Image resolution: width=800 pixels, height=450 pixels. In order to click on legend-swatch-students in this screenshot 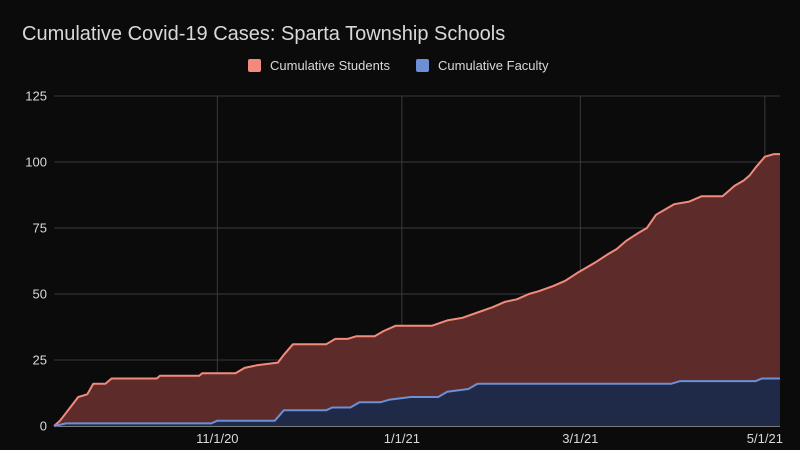, I will do `click(254, 65)`.